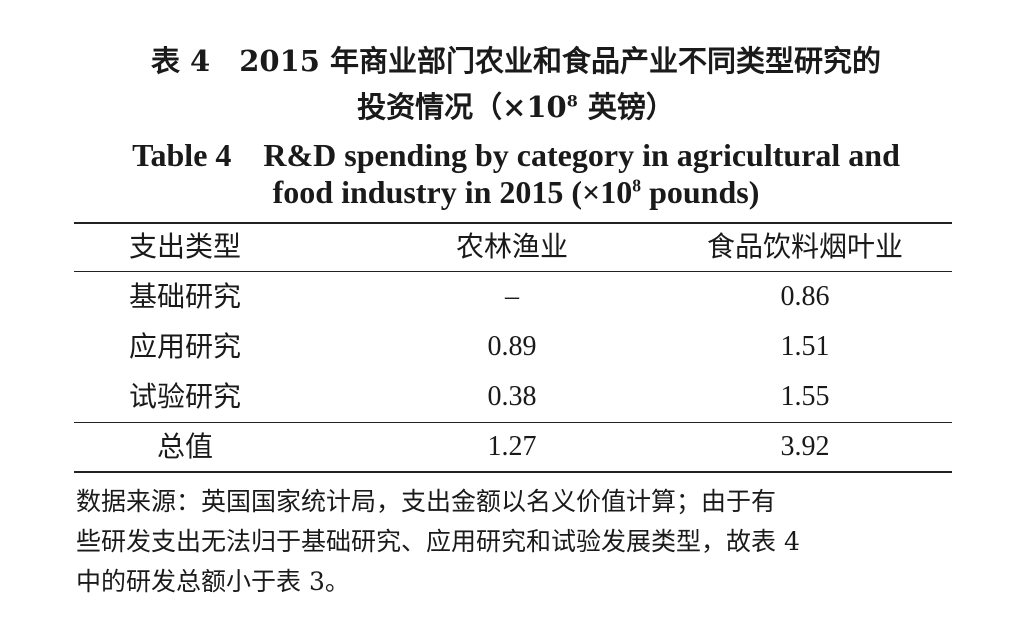 This screenshot has height=628, width=1032. What do you see at coordinates (426, 501) in the screenshot?
I see `note-line1: 数据来源：英国国家统计局，支出金额以名义价值计算；由于有` at bounding box center [426, 501].